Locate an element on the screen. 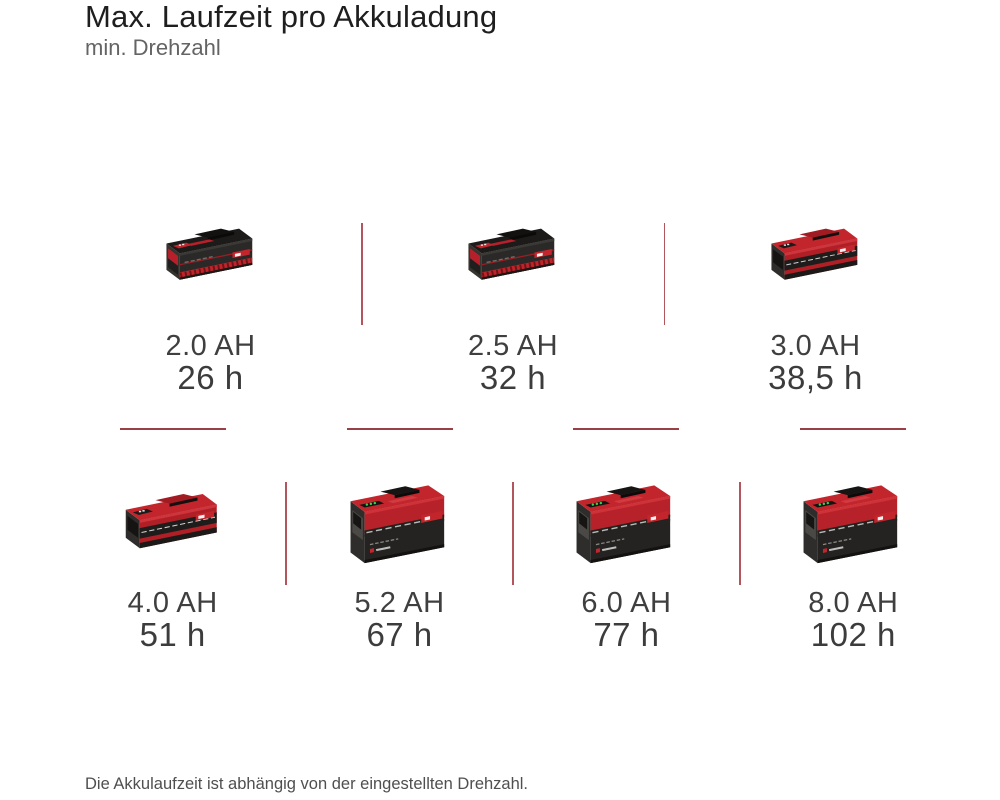 Image resolution: width=1000 pixels, height=800 pixels. battery-image-6-0ah is located at coordinates (626, 522).